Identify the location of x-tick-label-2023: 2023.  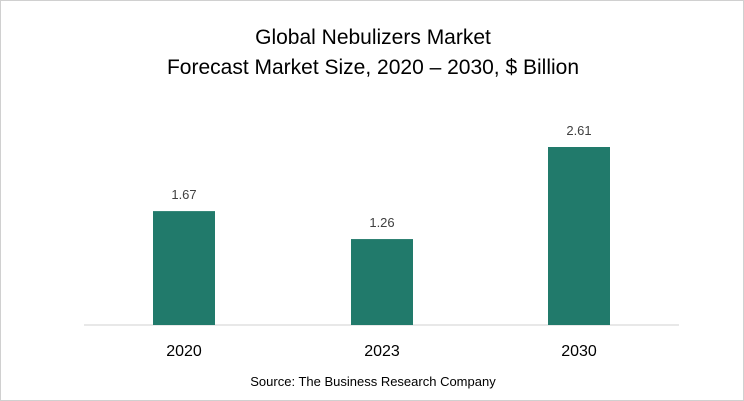
(382, 351).